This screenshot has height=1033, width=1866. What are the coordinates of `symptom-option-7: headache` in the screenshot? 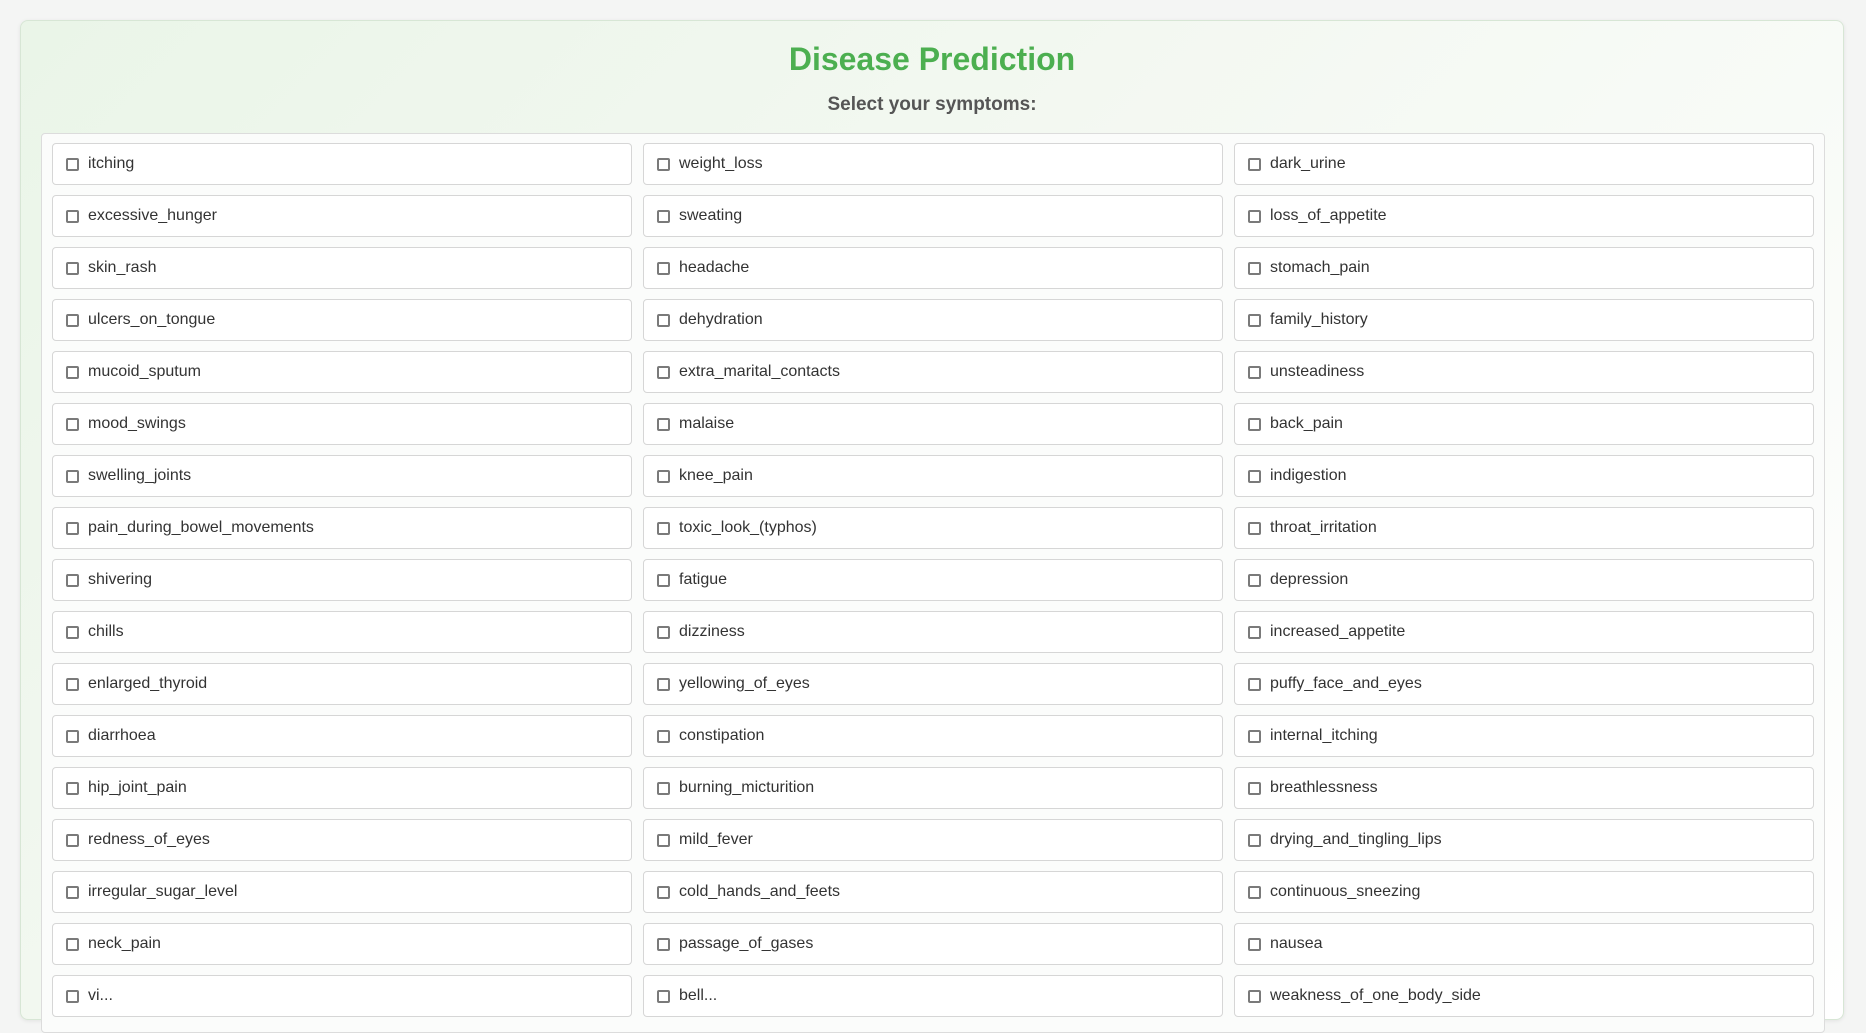 It's located at (933, 268).